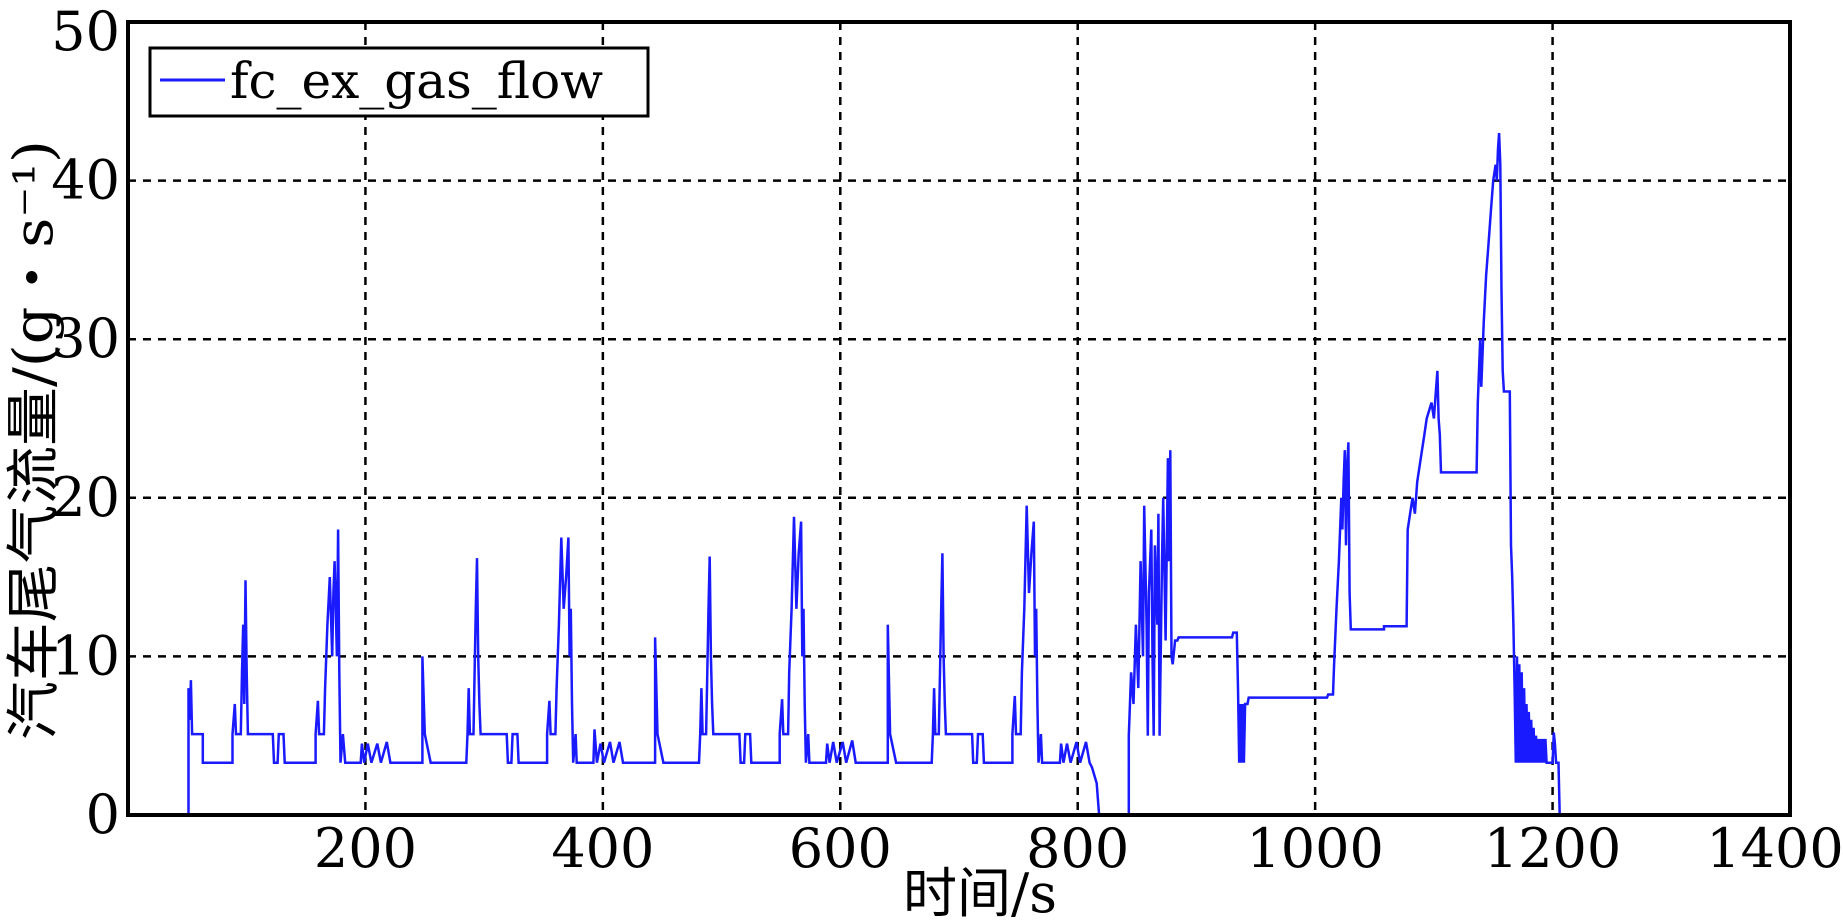 This screenshot has height=924, width=1843. What do you see at coordinates (602, 848) in the screenshot?
I see `x-tick-label: 400` at bounding box center [602, 848].